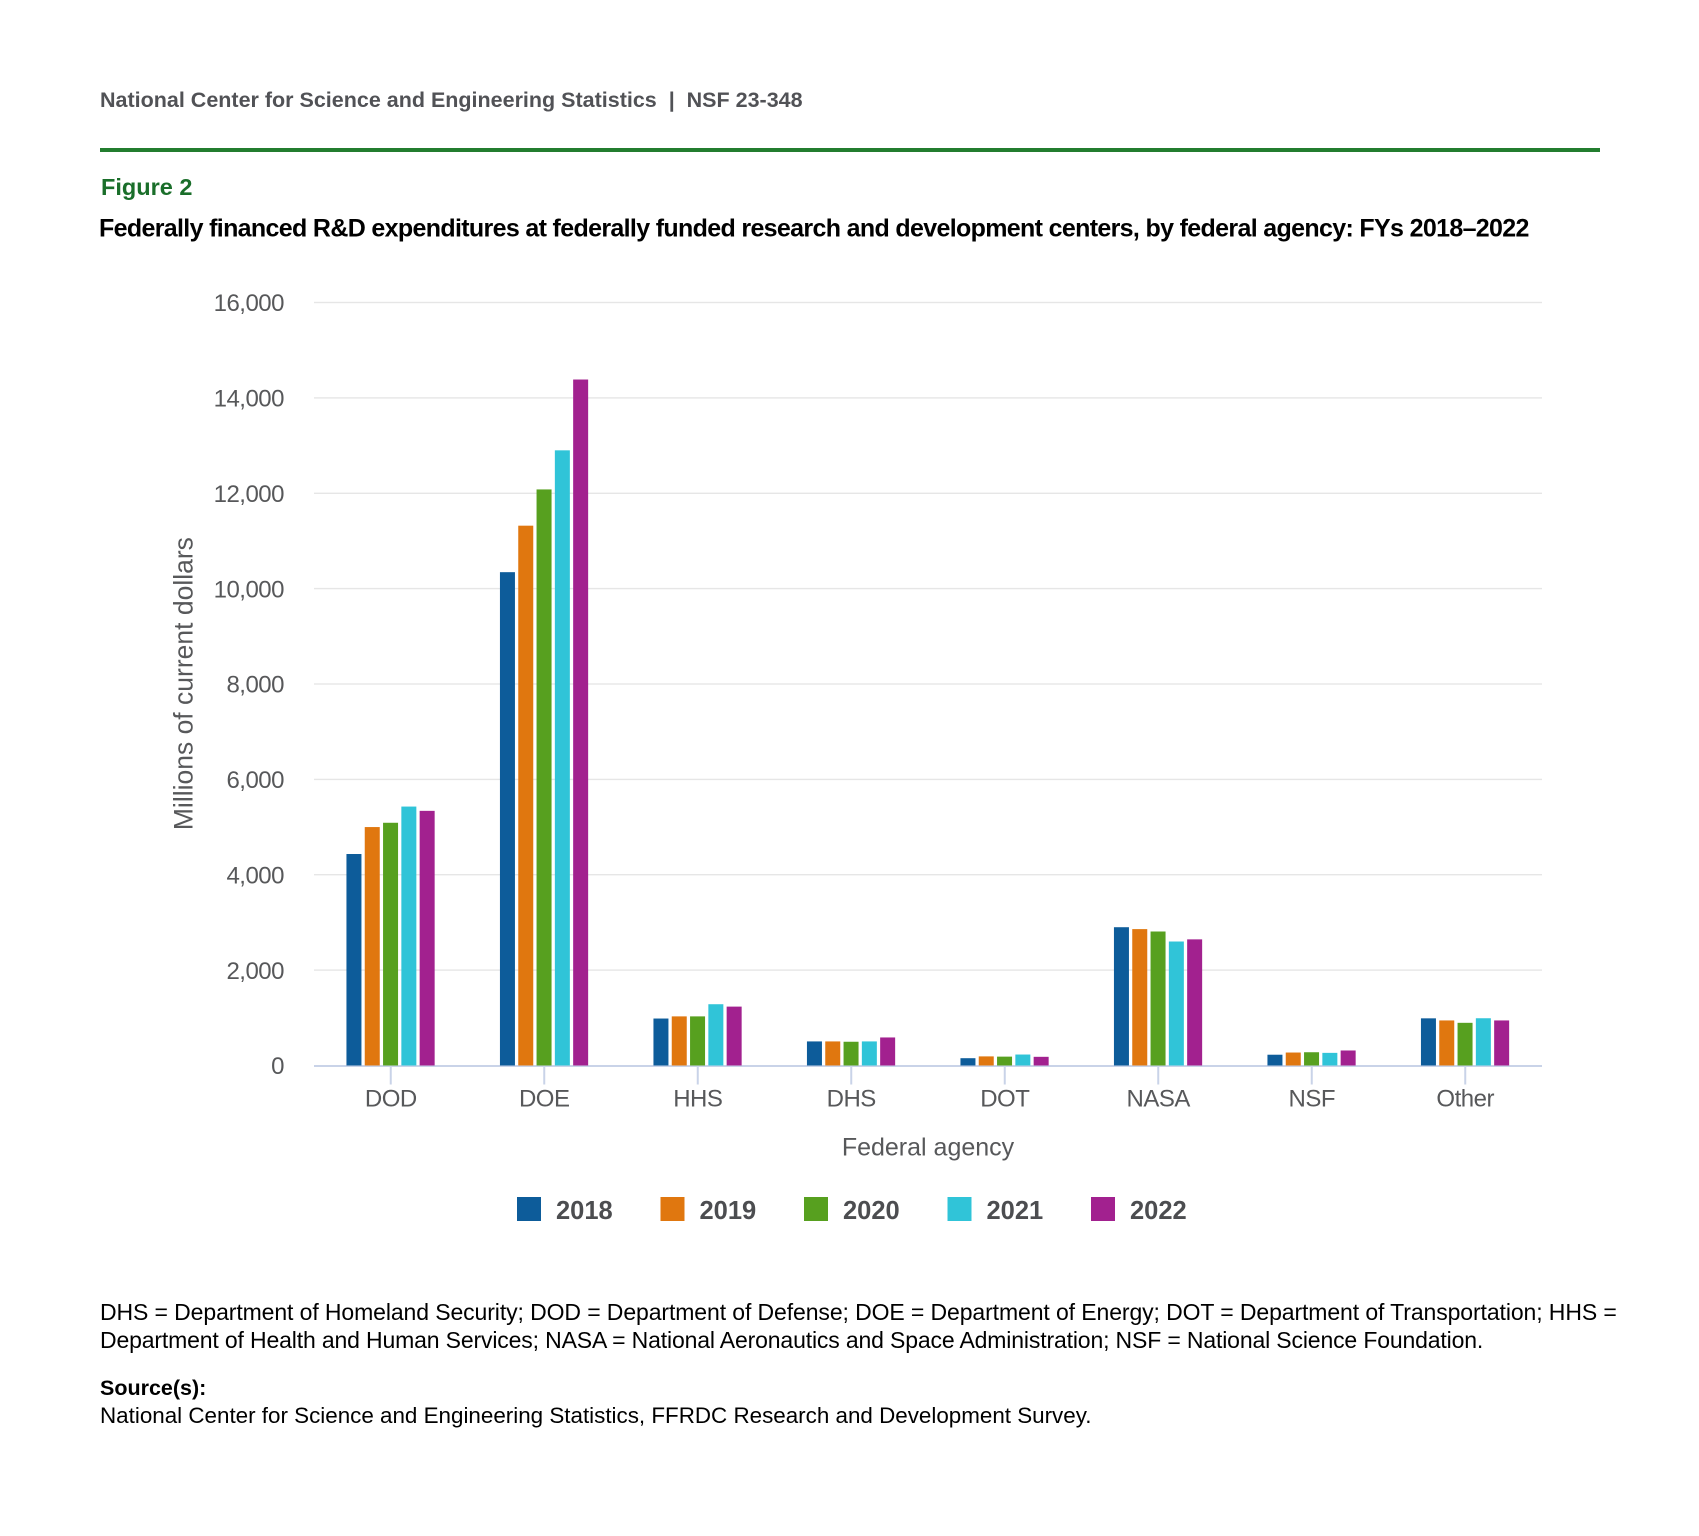 This screenshot has width=1699, height=1536. I want to click on svg-text: DOD, so click(391, 1099).